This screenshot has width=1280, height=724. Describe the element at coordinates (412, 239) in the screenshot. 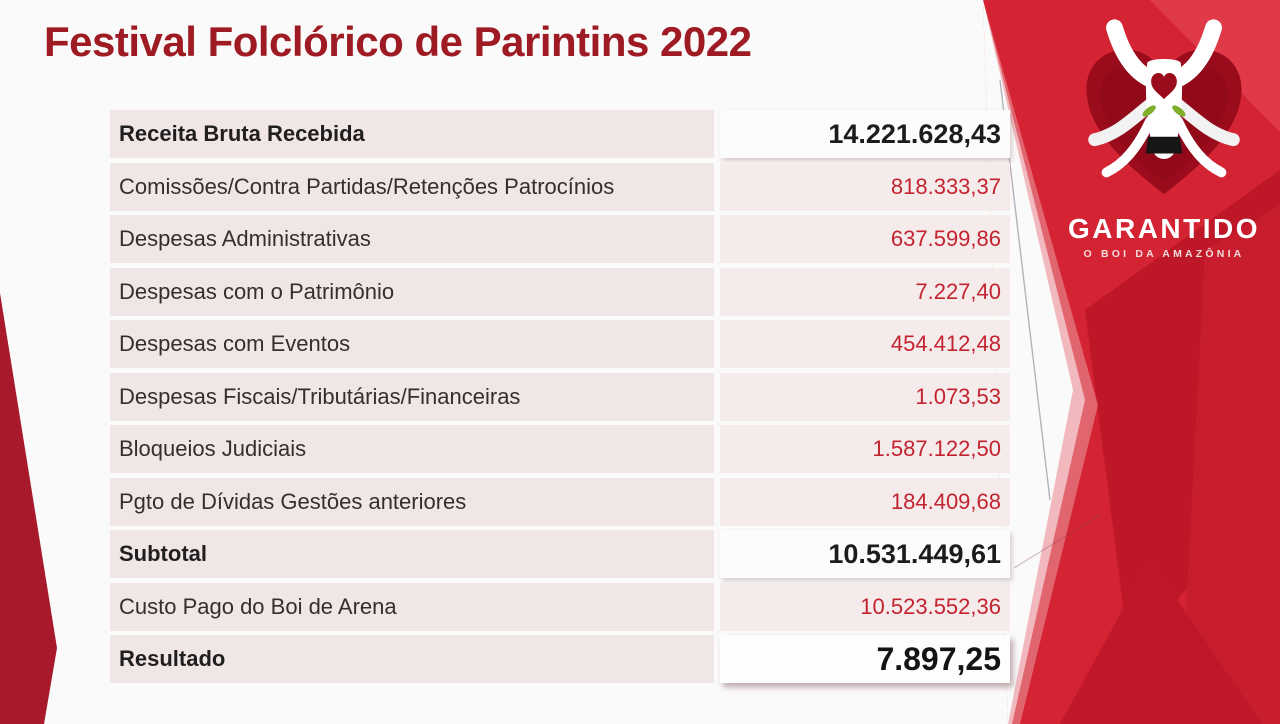

I see `row-label: Despesas Administrativas` at that location.